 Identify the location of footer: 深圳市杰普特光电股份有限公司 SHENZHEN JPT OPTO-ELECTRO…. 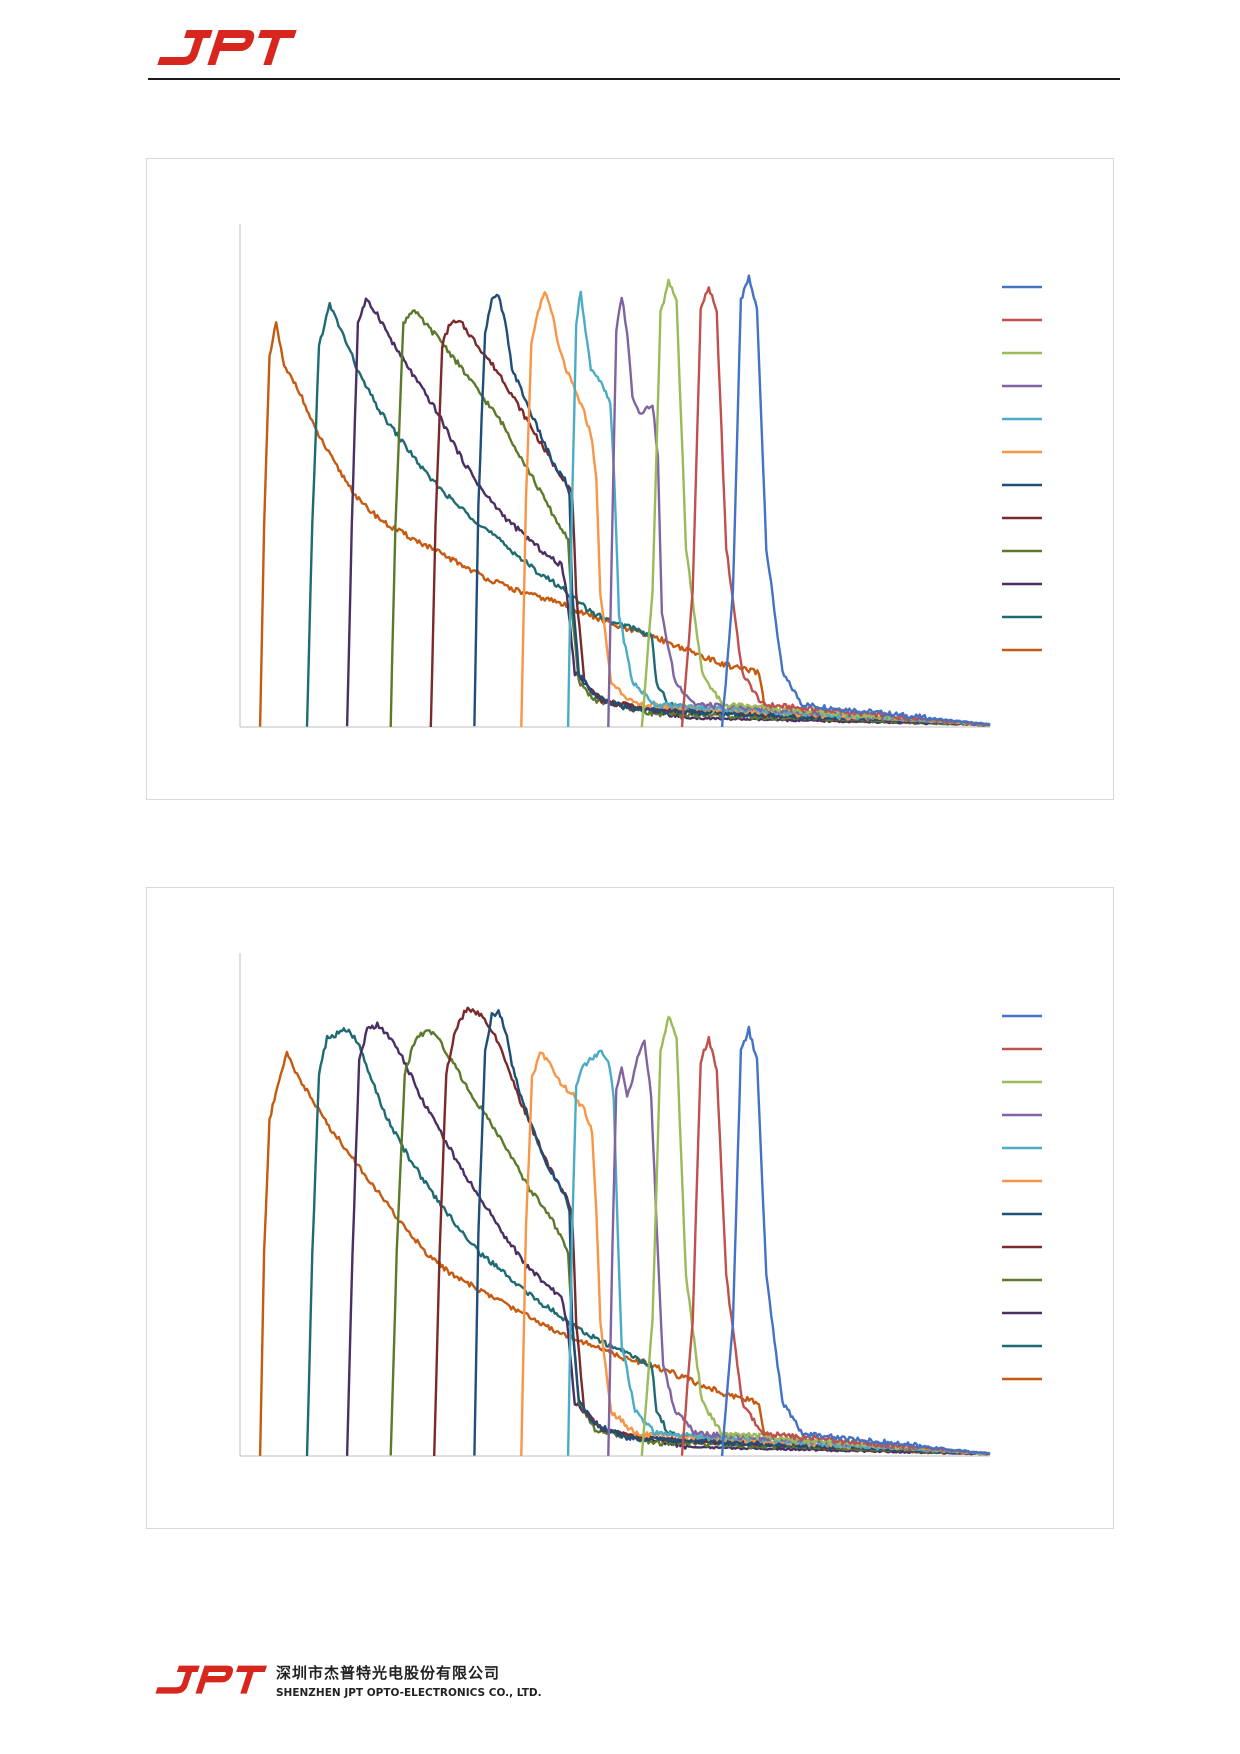
(345, 1683).